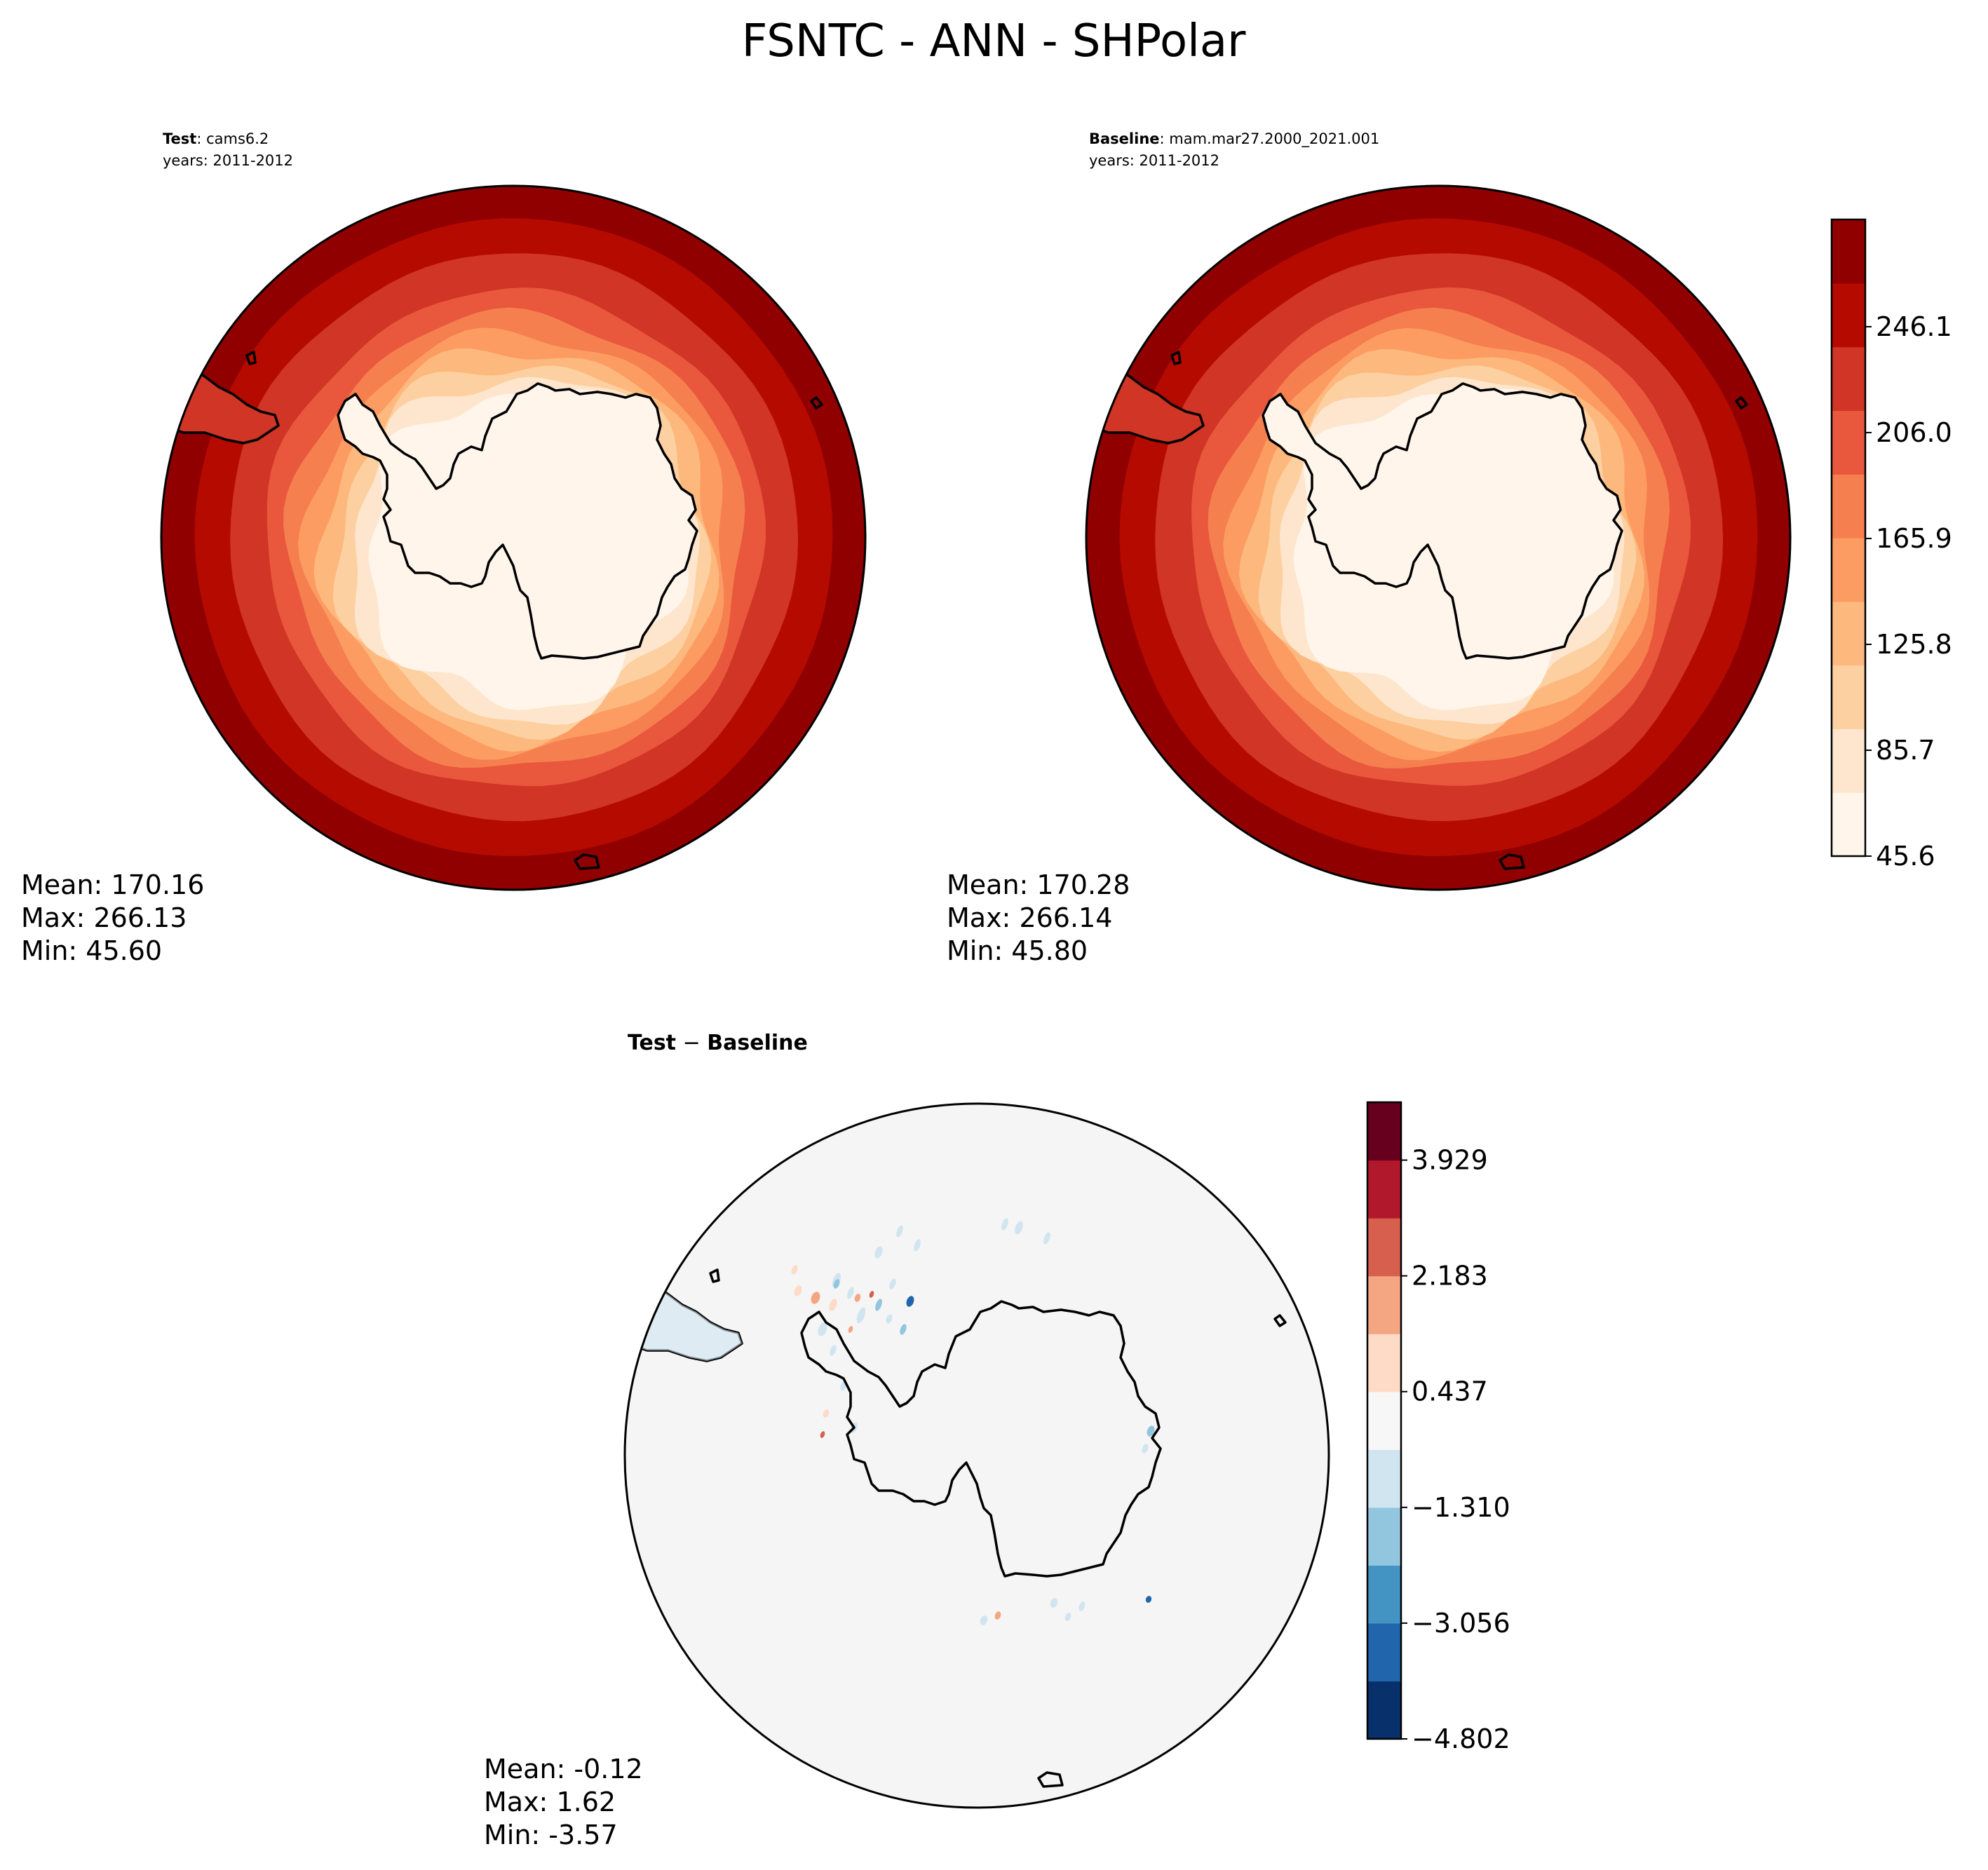  What do you see at coordinates (92, 951) in the screenshot?
I see `test-min: Min: 45.60` at bounding box center [92, 951].